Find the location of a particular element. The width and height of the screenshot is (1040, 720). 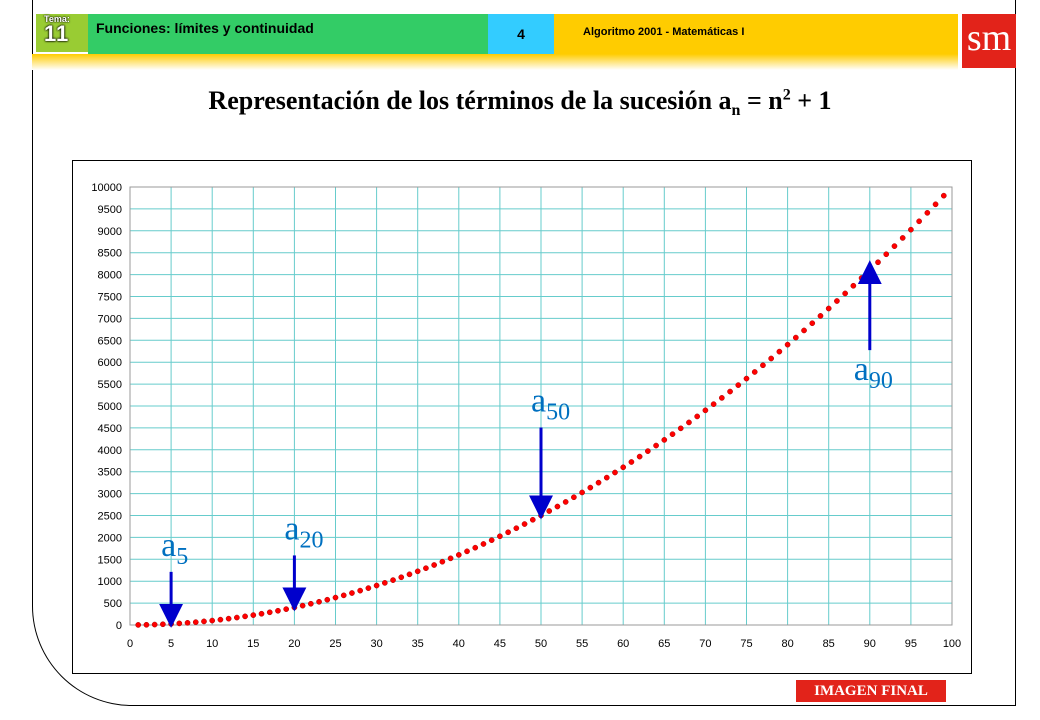

x-tick-label: 35 is located at coordinates (418, 644).